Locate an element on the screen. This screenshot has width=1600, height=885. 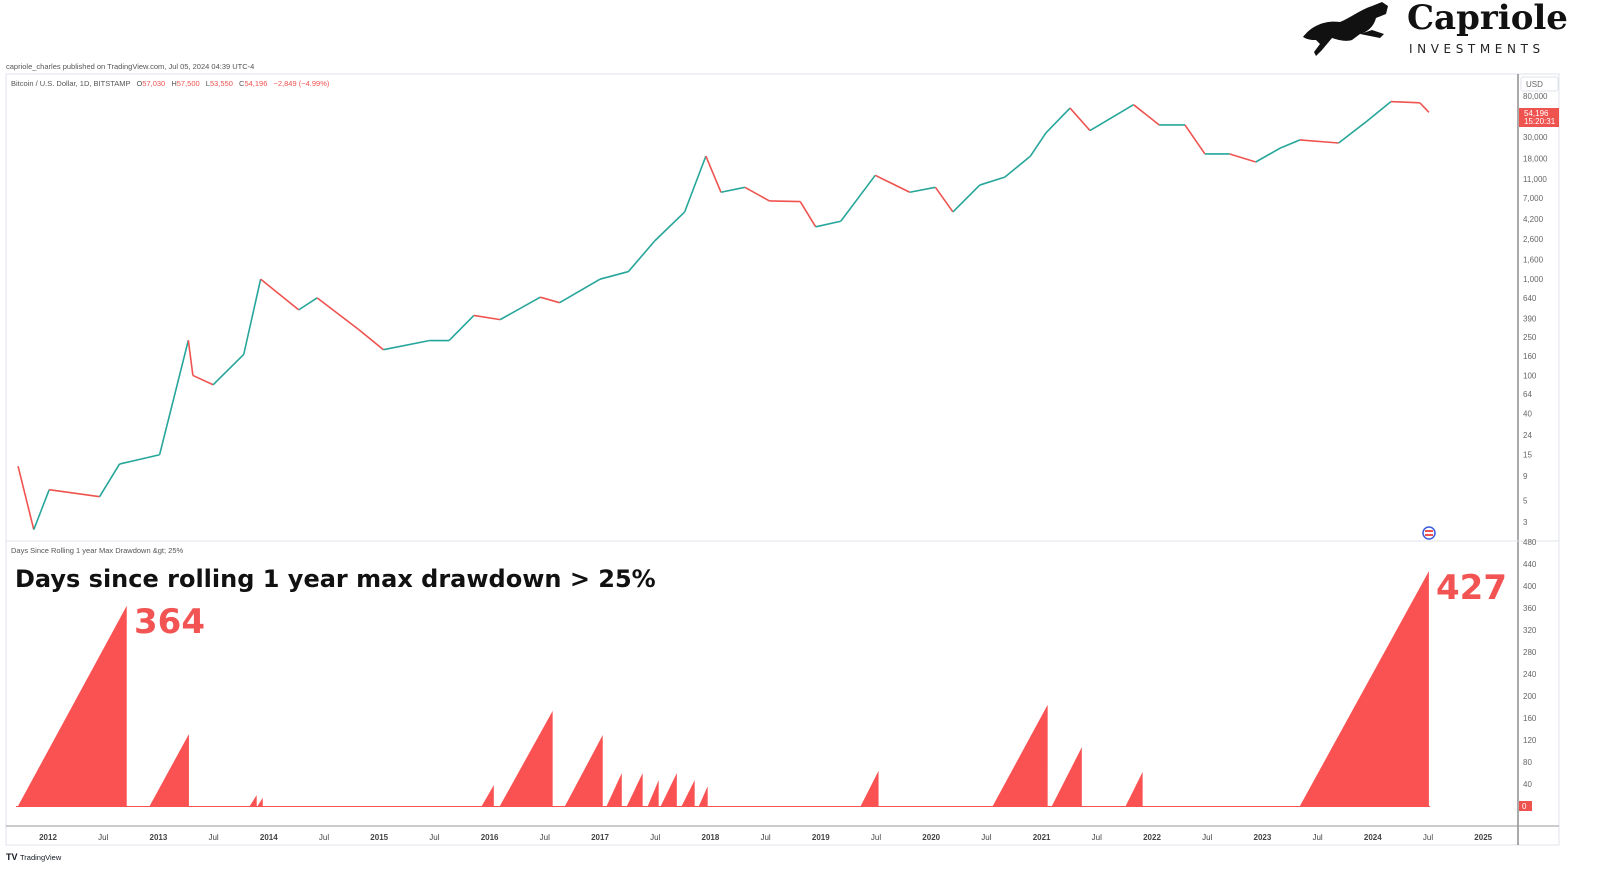
time-tick-label: 2025 is located at coordinates (1483, 837).